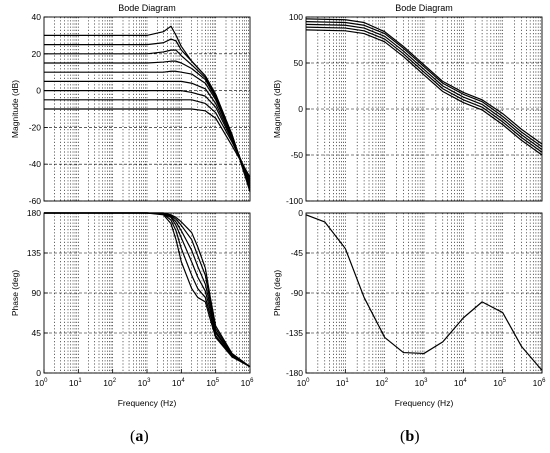 This screenshot has width=550, height=453. I want to click on panel-a-magnitude-ytick-label: 40, so click(37, 17).